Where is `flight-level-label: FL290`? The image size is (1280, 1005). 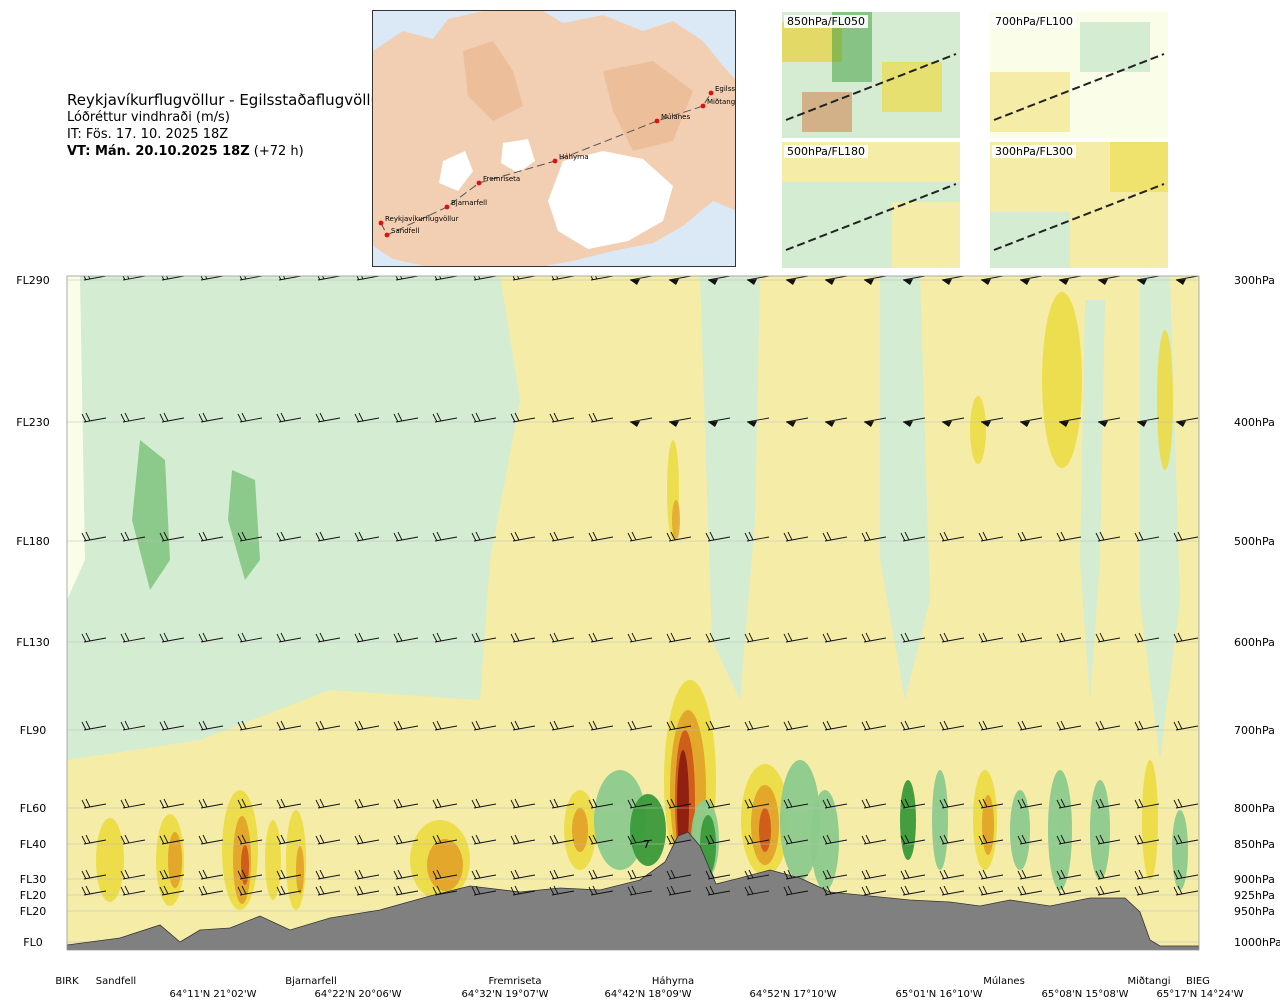 flight-level-label: FL290 is located at coordinates (32, 280).